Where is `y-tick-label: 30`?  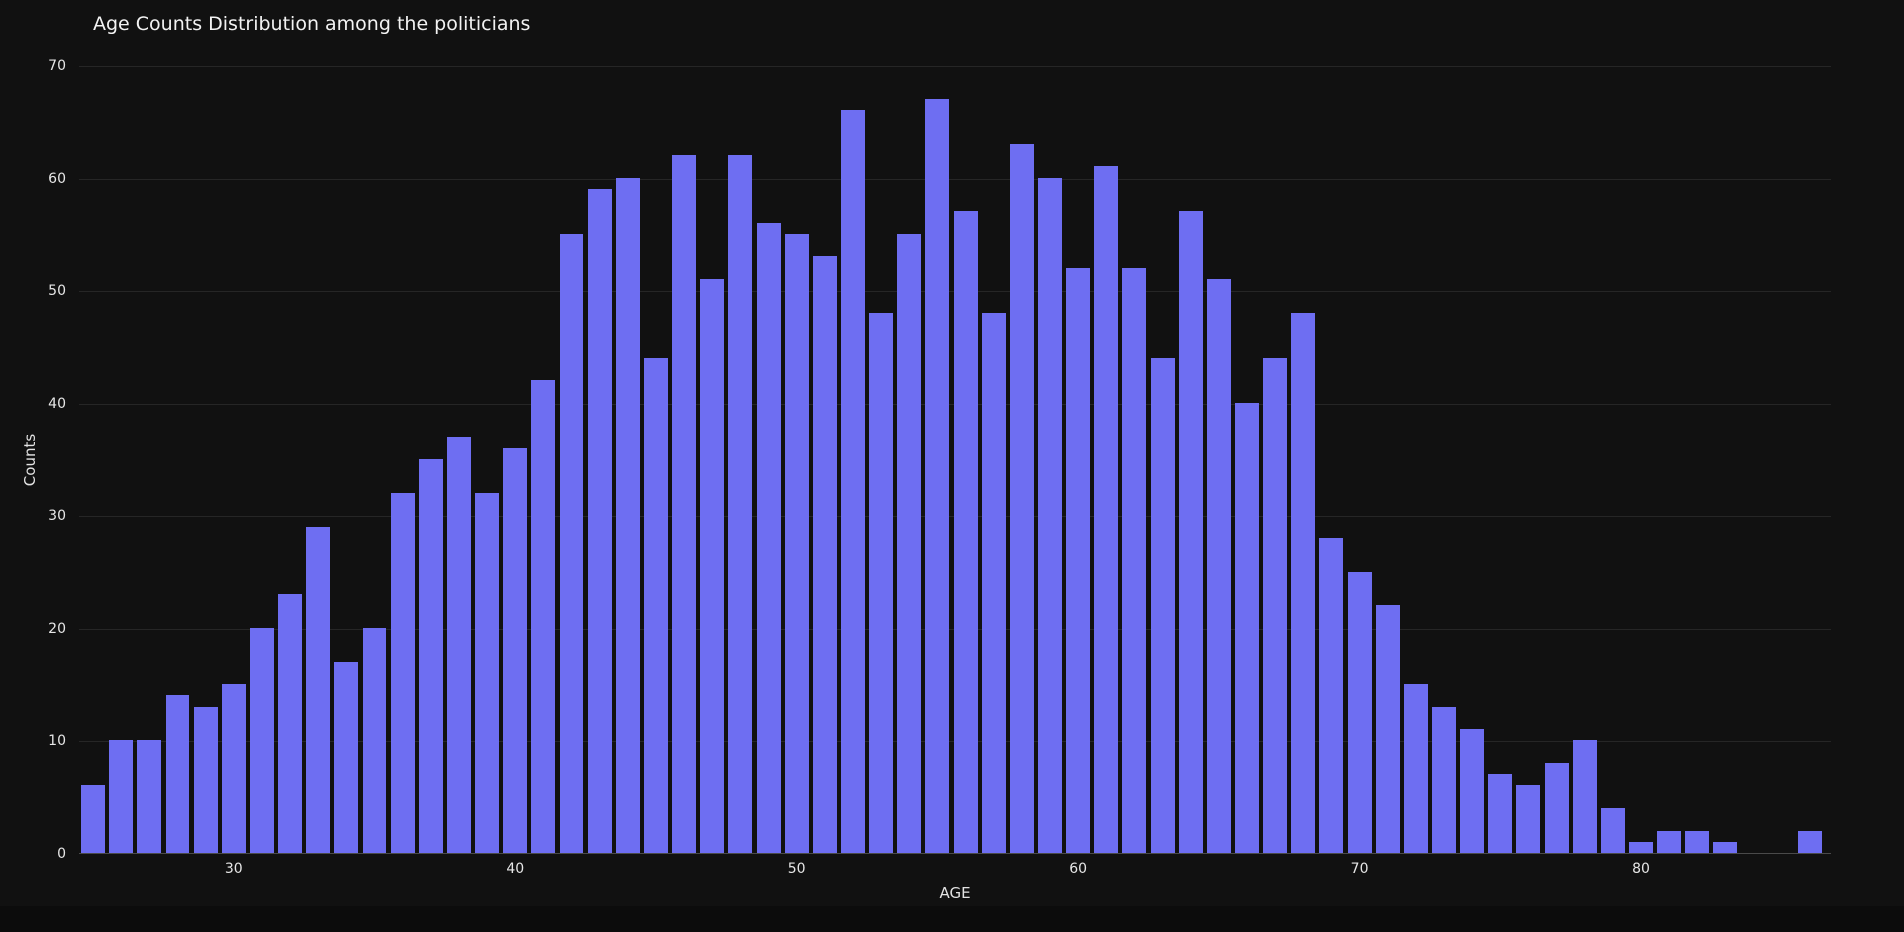
y-tick-label: 30 is located at coordinates (57, 516).